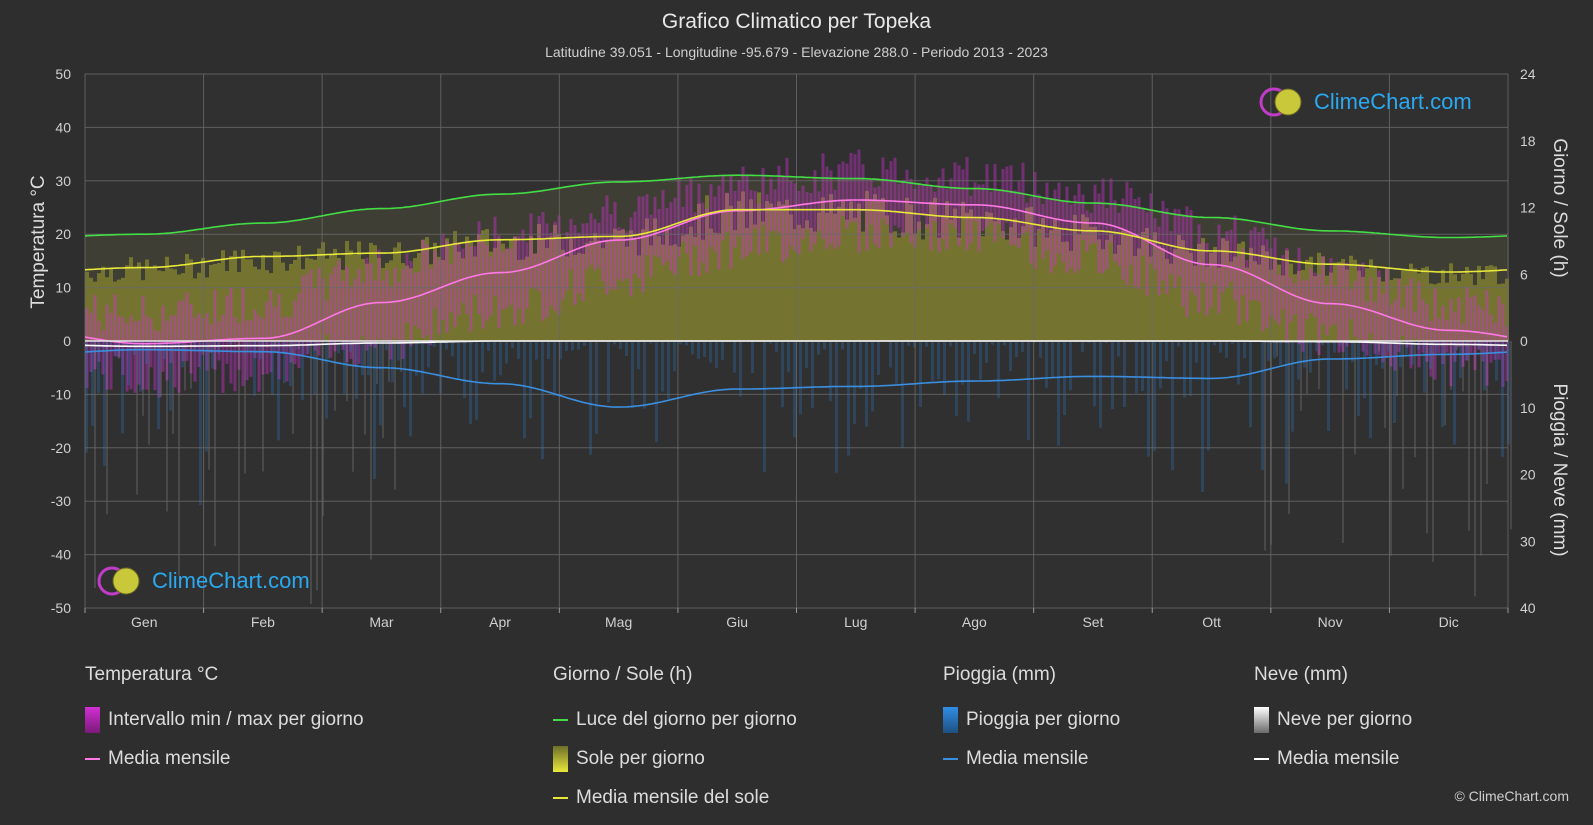 The width and height of the screenshot is (1593, 825). Describe the element at coordinates (203, 581) in the screenshot. I see `logo-bottom-left: ClimeChart.com` at that location.